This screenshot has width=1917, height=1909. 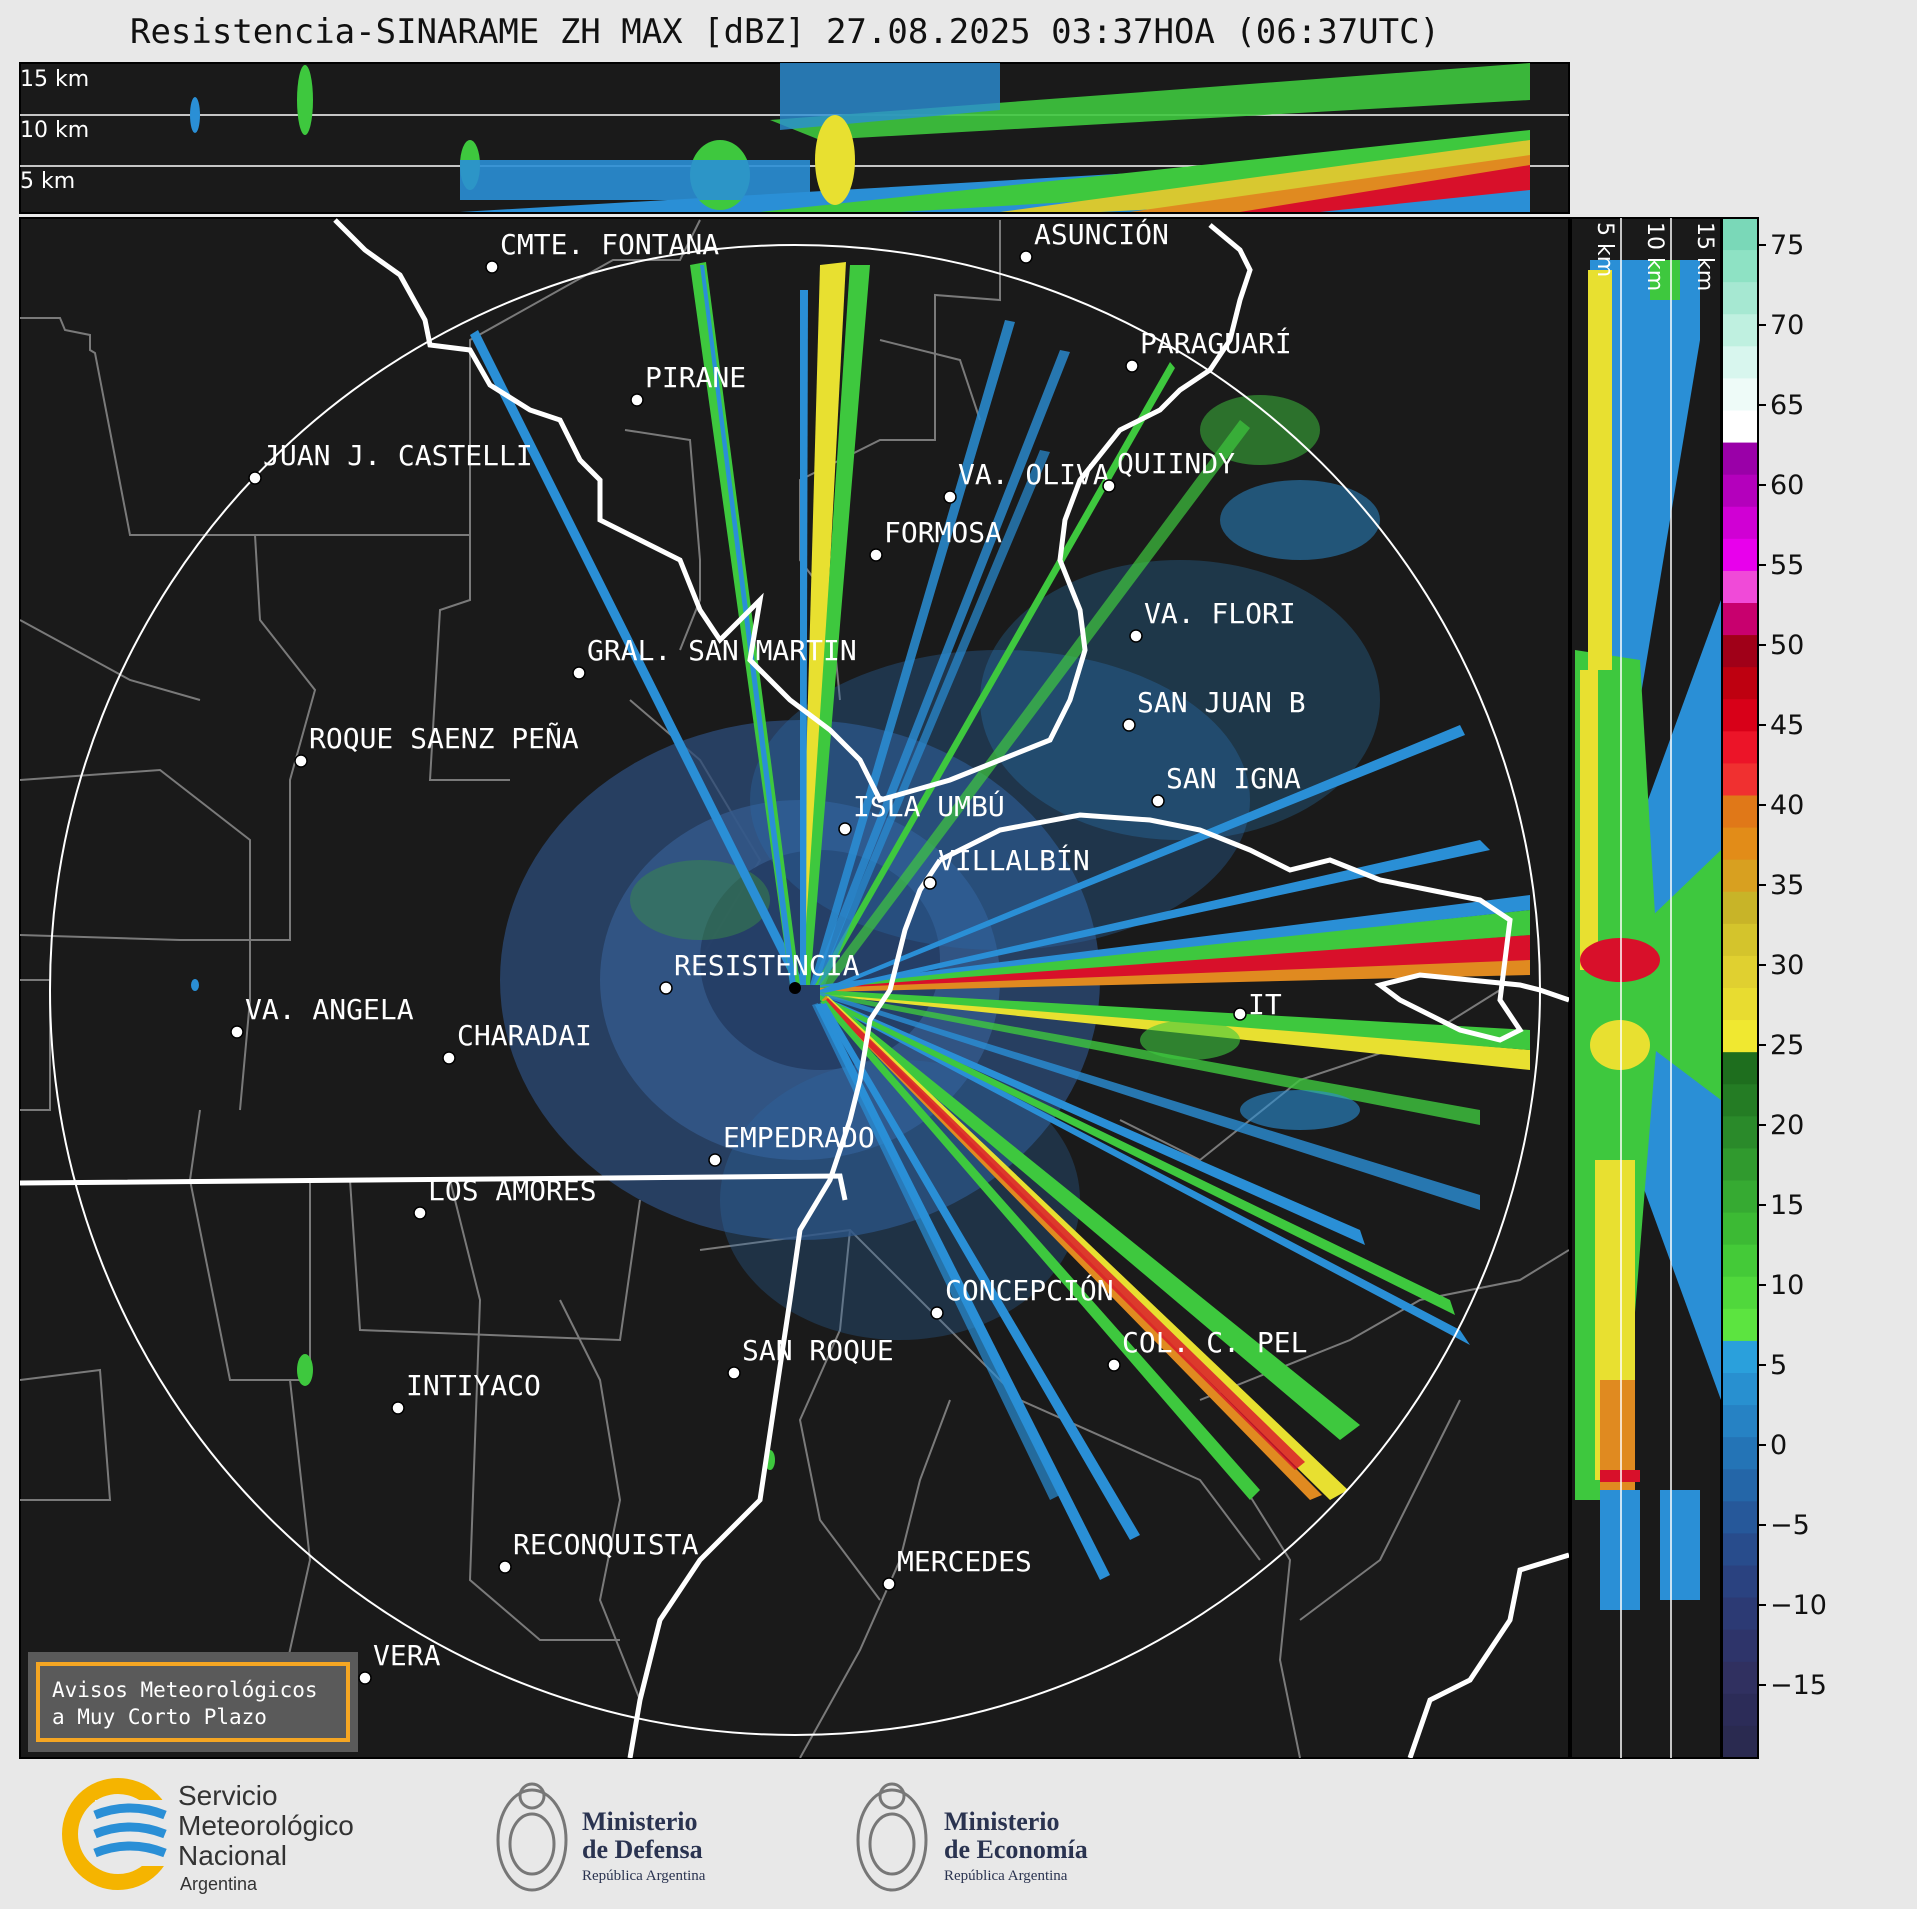 What do you see at coordinates (794, 138) in the screenshot?
I see `top-cross-section-panel: 15 km 10 km 5 km` at bounding box center [794, 138].